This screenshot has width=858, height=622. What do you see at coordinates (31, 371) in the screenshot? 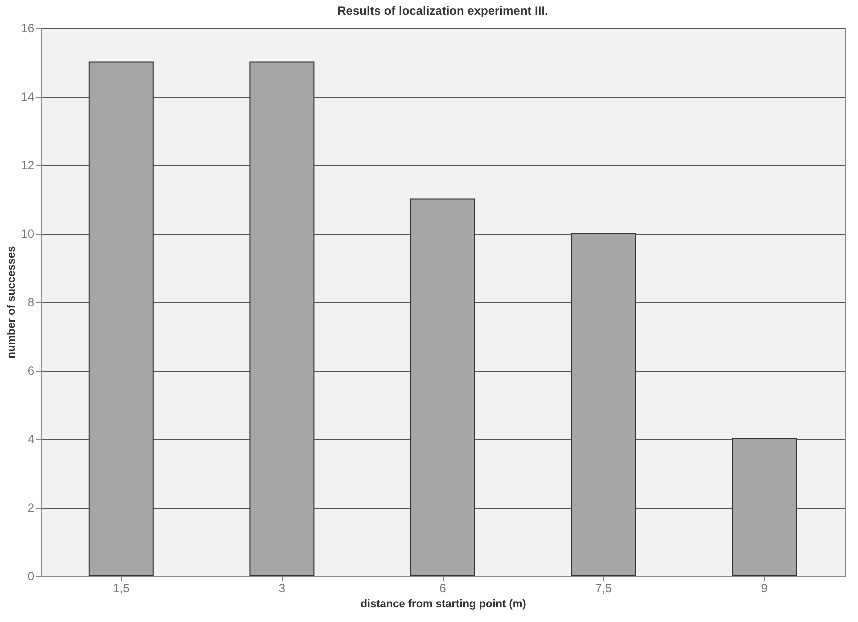
I see `y-tick-label: 6` at bounding box center [31, 371].